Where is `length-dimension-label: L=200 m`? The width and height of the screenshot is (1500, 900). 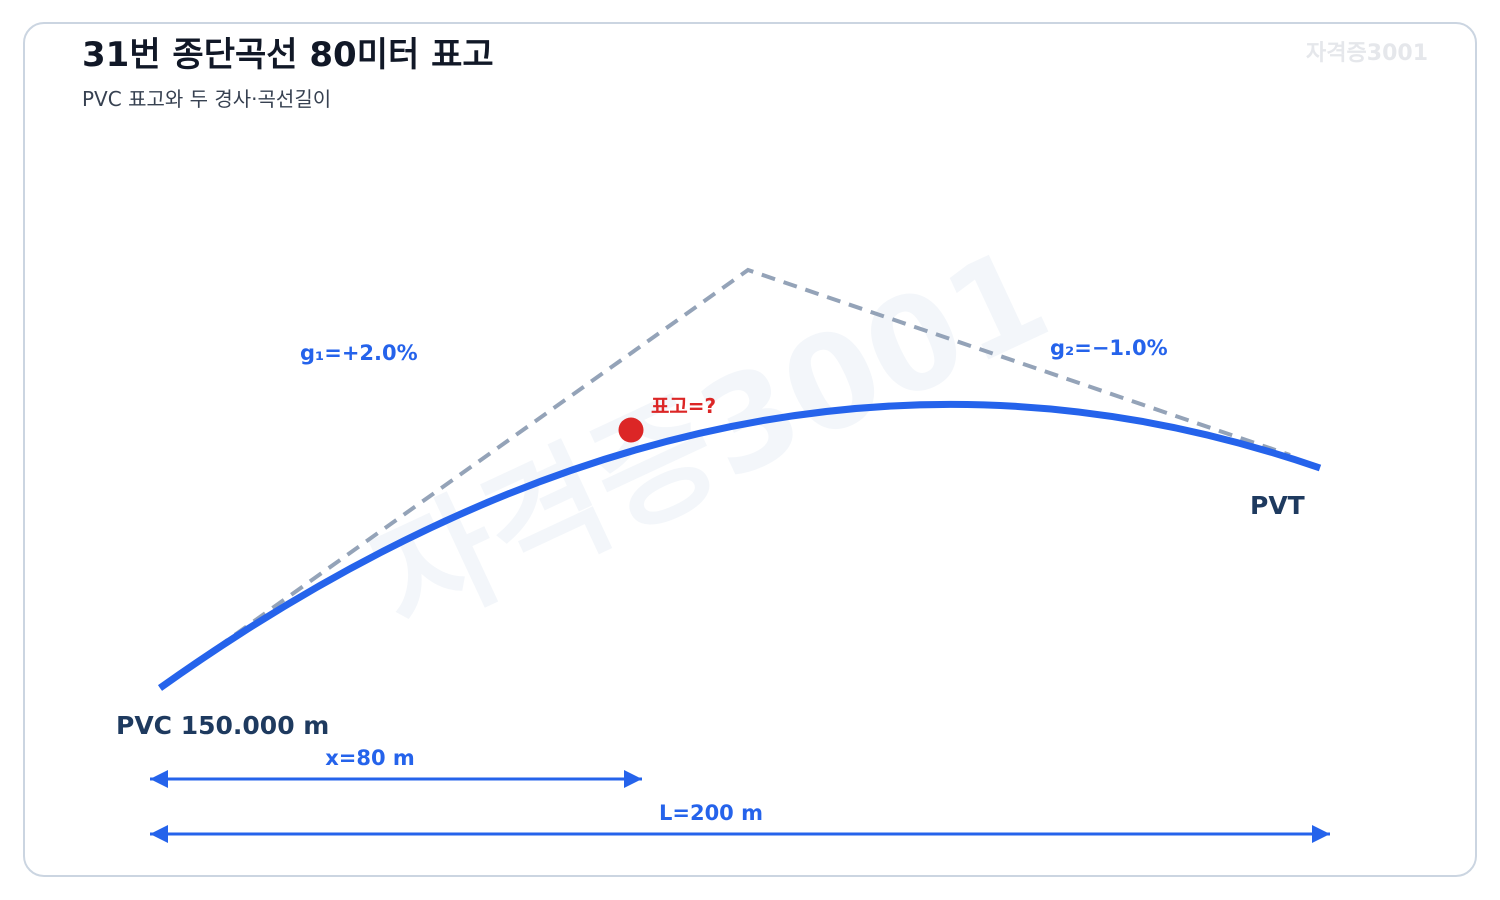 length-dimension-label: L=200 m is located at coordinates (711, 813).